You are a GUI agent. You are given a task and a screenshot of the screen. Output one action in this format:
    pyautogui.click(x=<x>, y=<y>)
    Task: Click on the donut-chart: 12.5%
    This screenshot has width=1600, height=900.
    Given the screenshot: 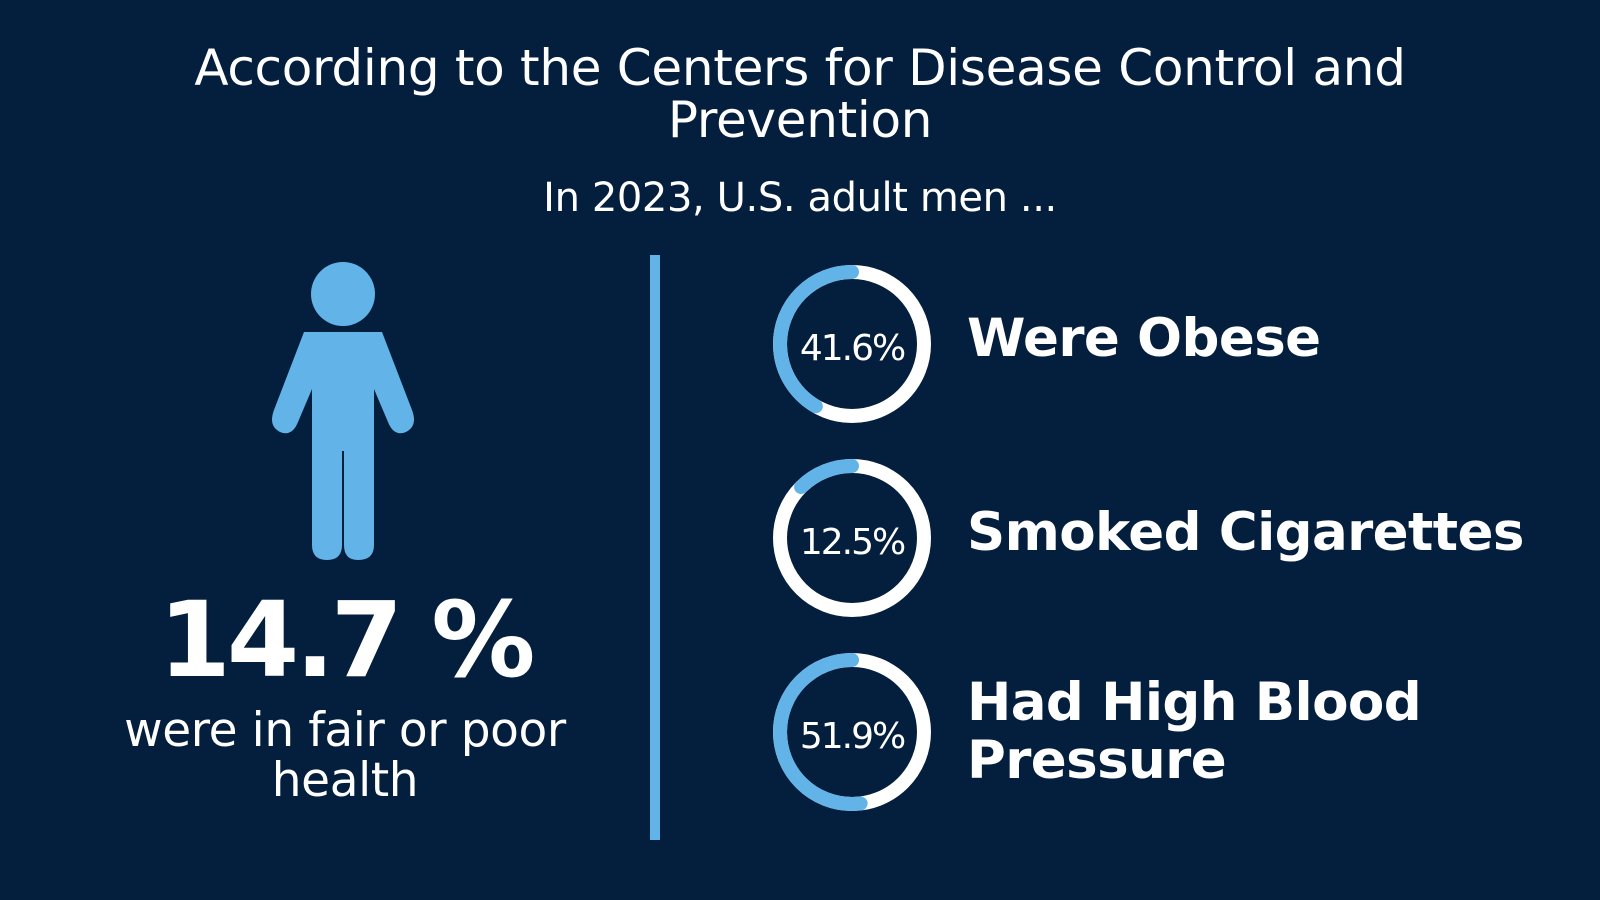 What is the action you would take?
    pyautogui.click(x=852, y=538)
    